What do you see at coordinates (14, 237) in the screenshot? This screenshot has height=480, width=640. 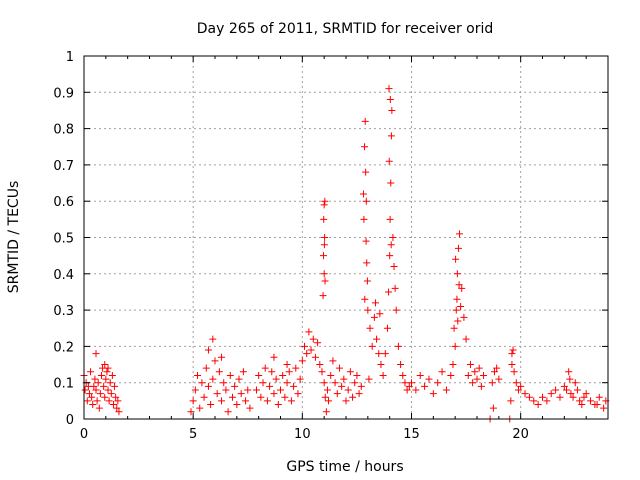 I see `y-axis-label: SRMTID / TECUs` at bounding box center [14, 237].